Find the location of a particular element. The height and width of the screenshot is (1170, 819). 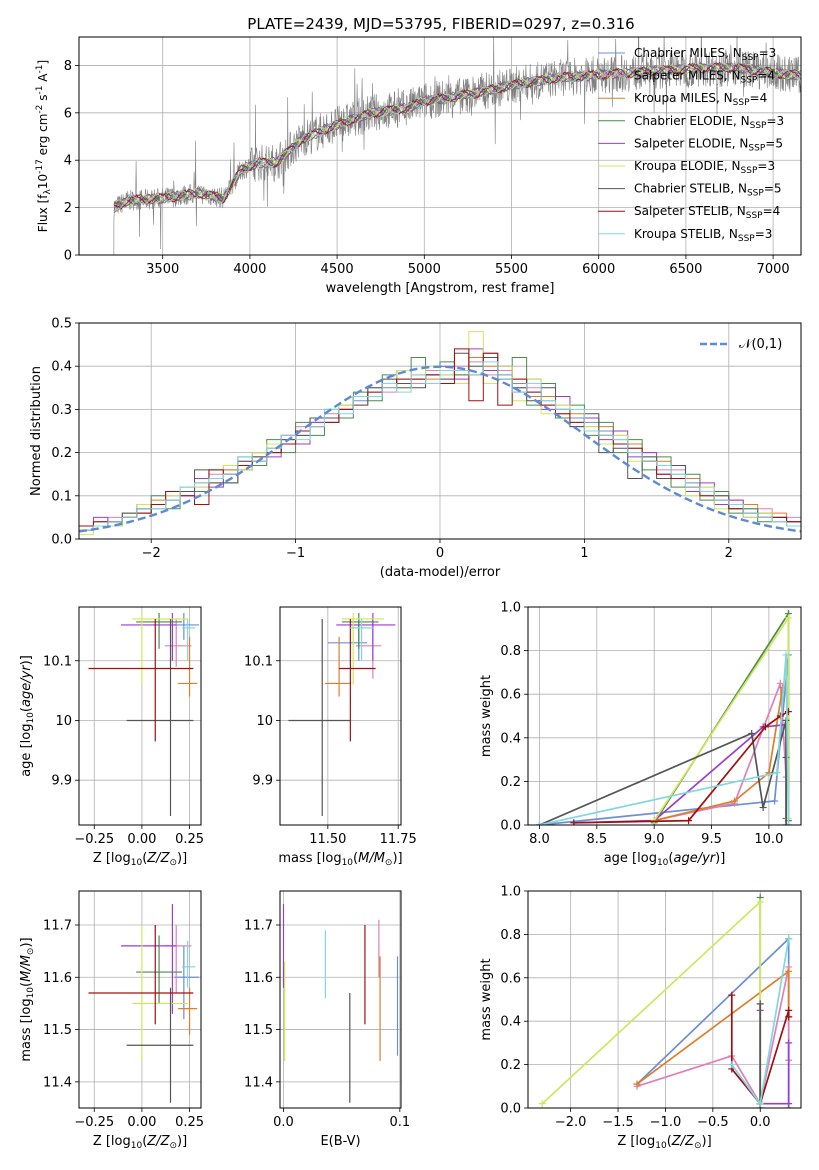

x-tick-label: 5000 is located at coordinates (424, 269).